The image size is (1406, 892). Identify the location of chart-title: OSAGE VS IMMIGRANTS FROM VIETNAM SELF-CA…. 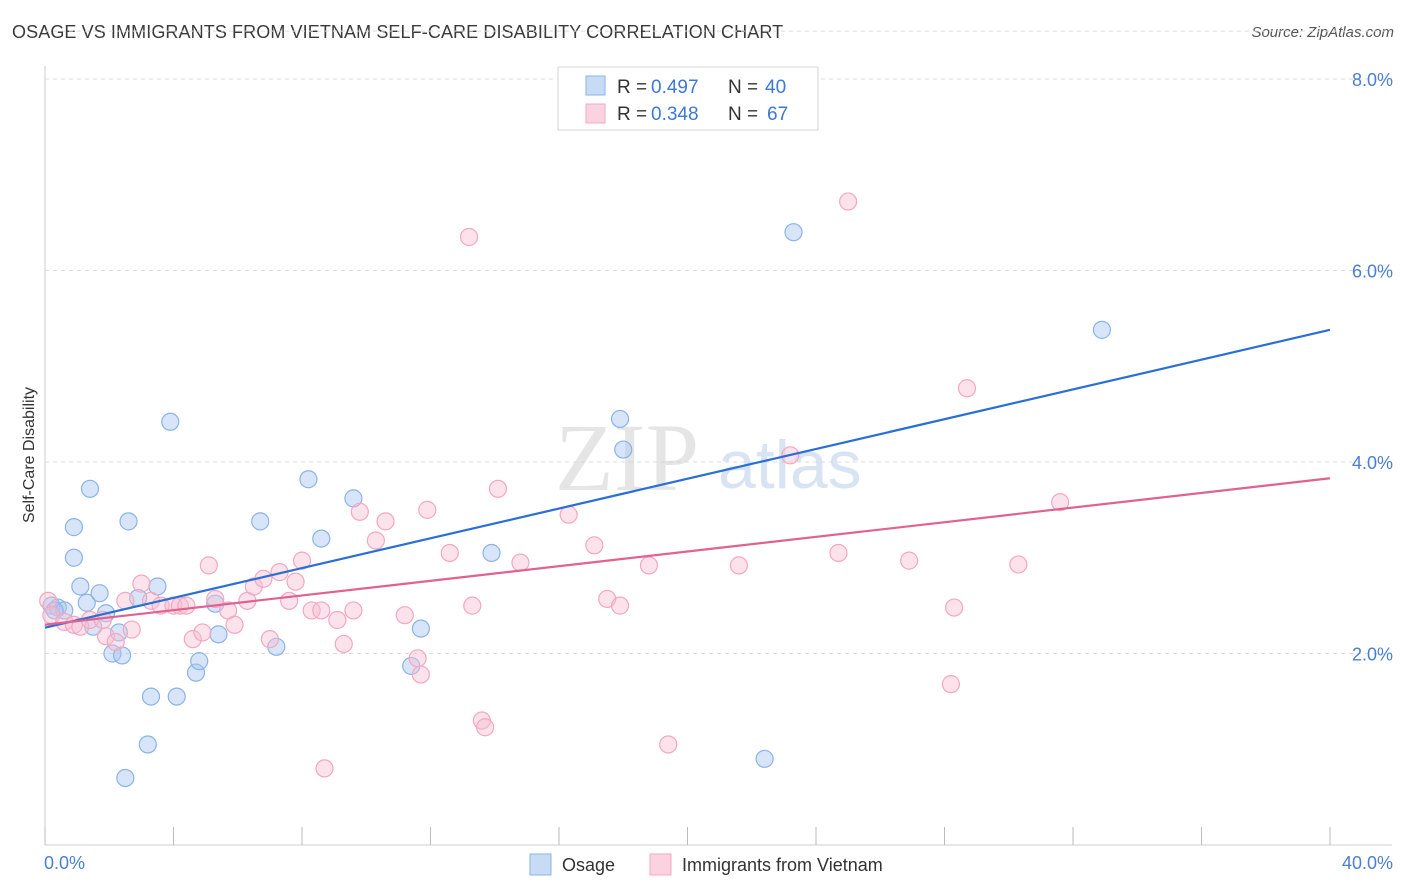
(398, 32).